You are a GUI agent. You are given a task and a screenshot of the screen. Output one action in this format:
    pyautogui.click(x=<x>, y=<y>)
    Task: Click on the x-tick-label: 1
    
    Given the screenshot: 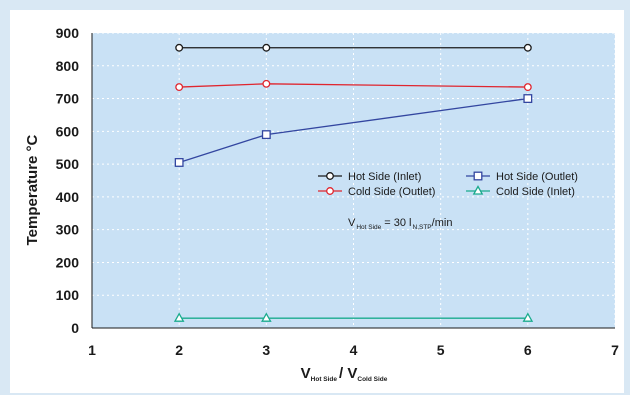 What is the action you would take?
    pyautogui.click(x=92, y=350)
    